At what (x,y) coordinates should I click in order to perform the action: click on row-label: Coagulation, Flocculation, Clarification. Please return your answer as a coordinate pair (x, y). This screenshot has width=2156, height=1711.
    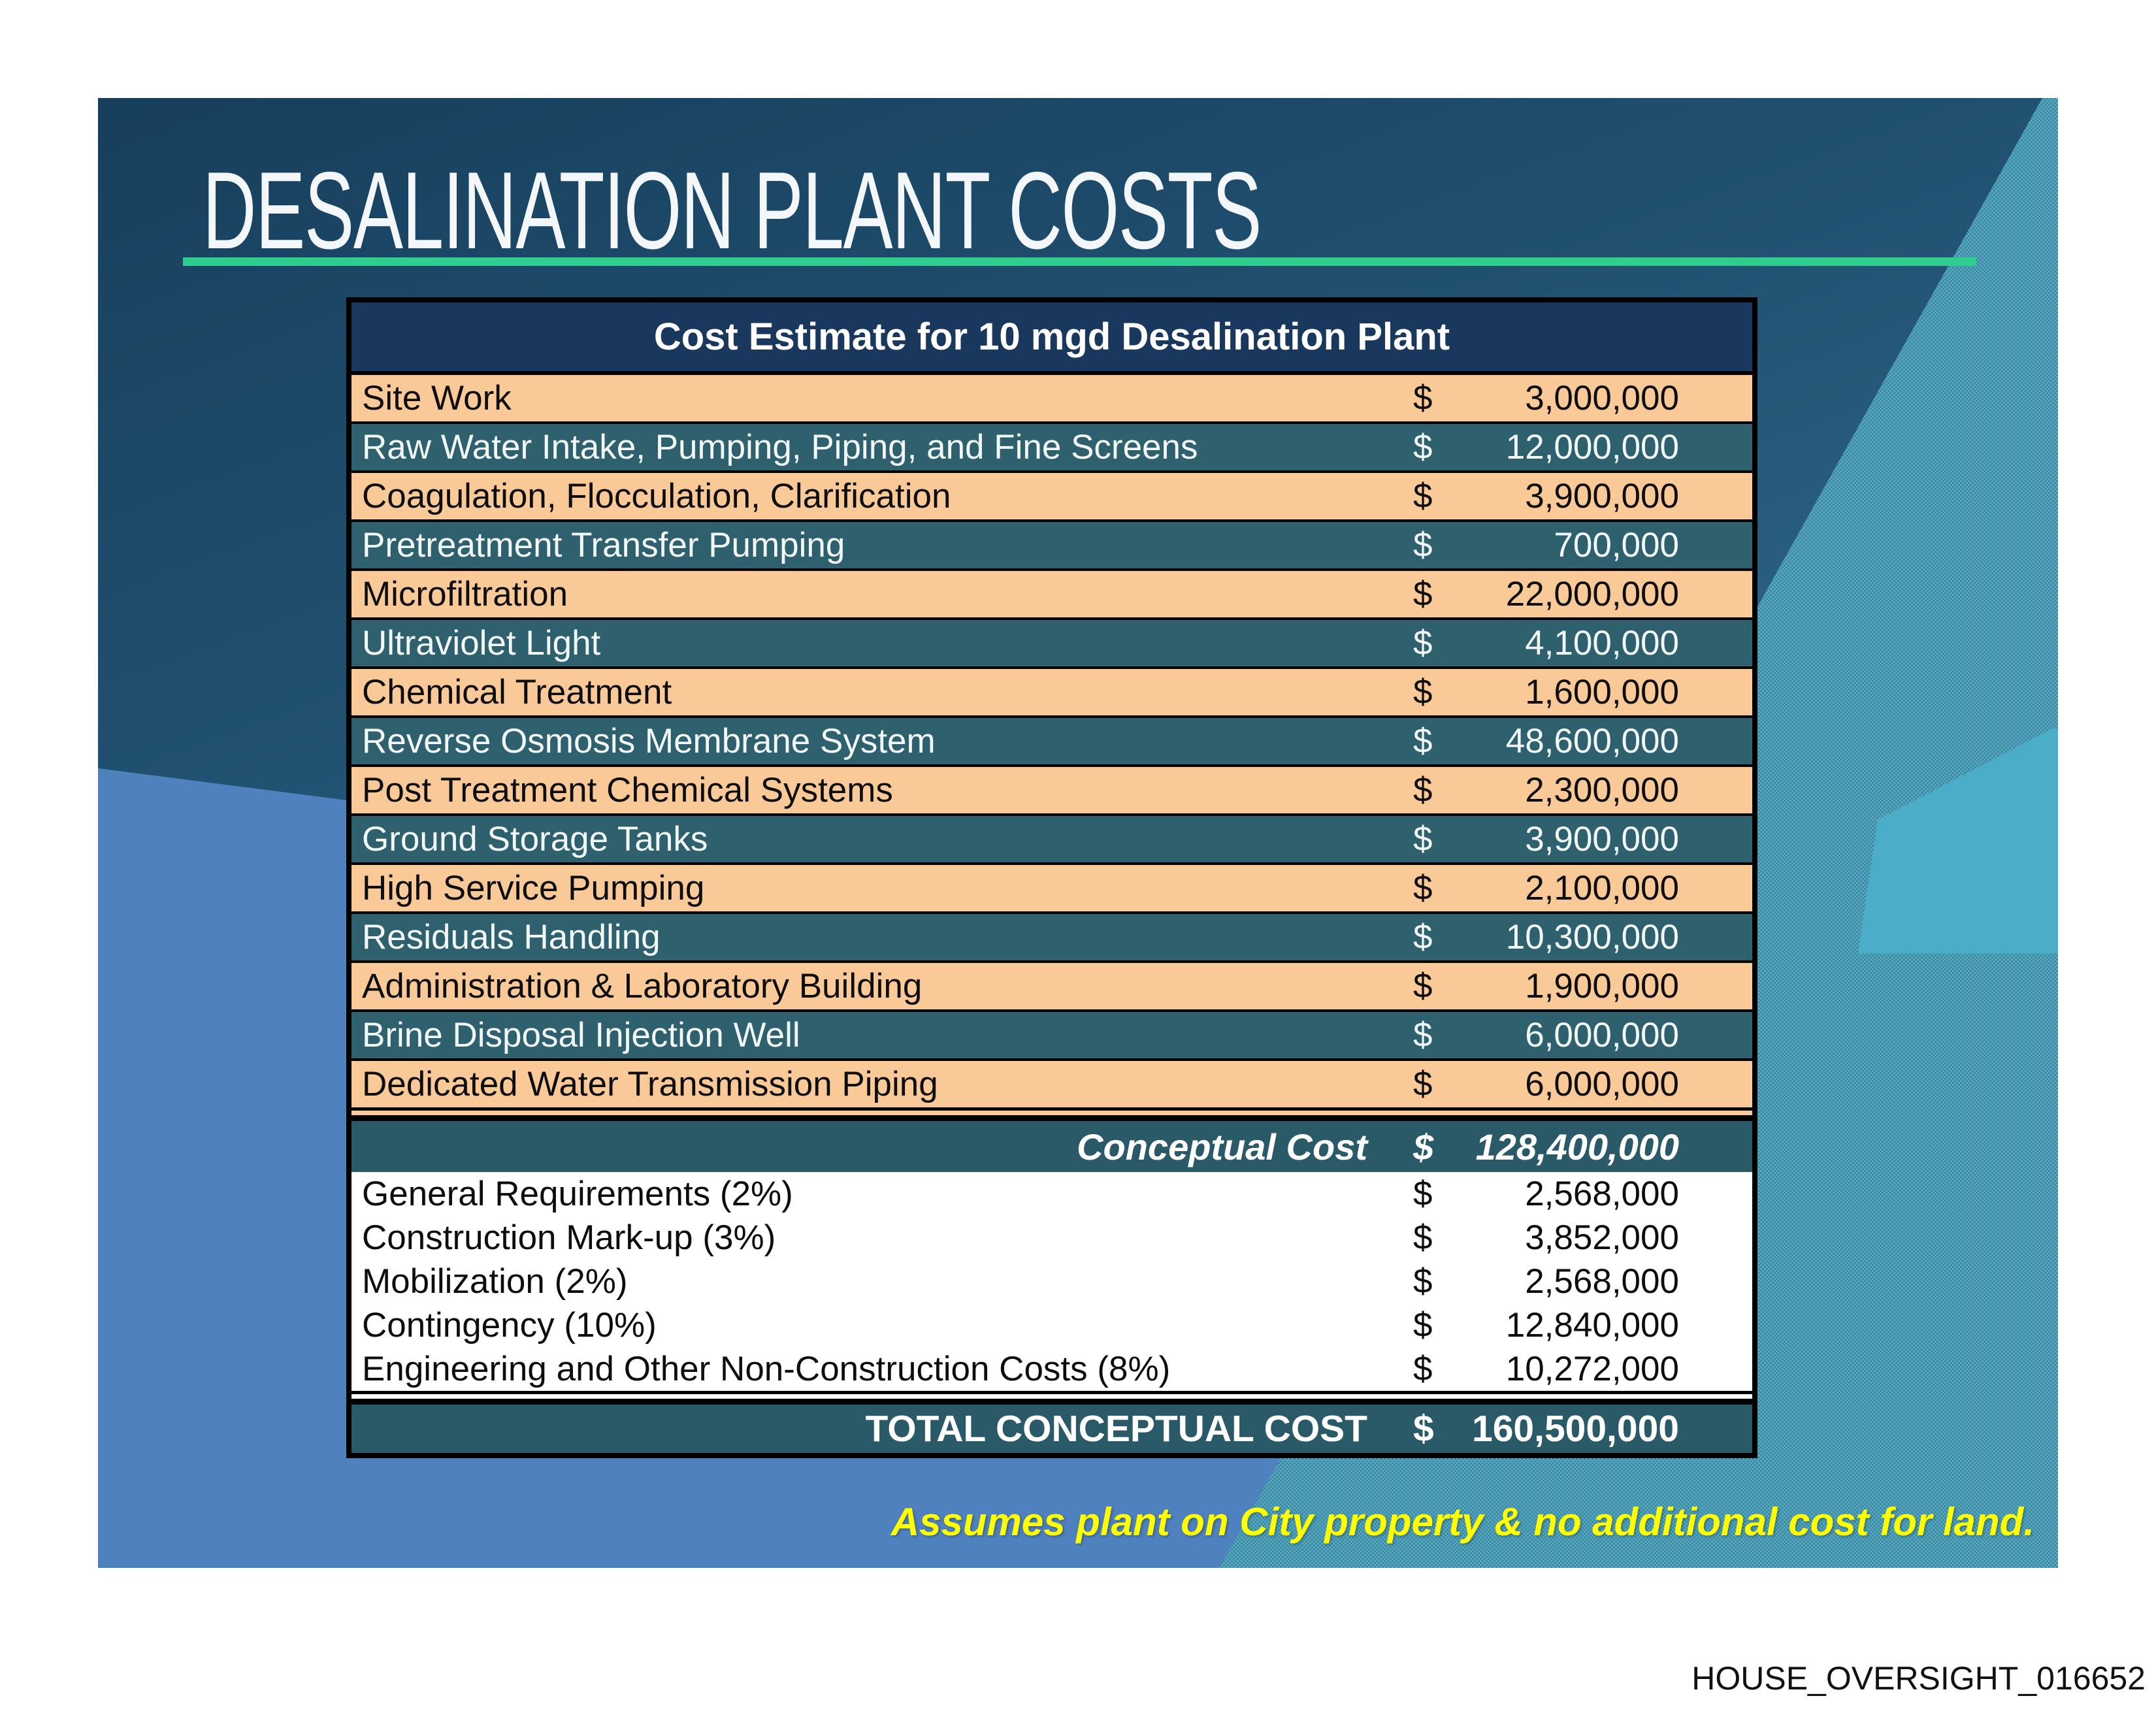
    Looking at the image, I should click on (656, 496).